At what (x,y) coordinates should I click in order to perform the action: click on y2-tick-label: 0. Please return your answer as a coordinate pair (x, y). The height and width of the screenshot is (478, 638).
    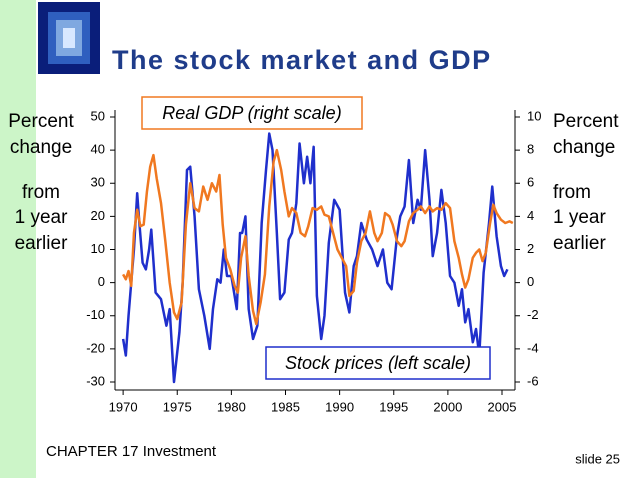
    Looking at the image, I should click on (530, 281).